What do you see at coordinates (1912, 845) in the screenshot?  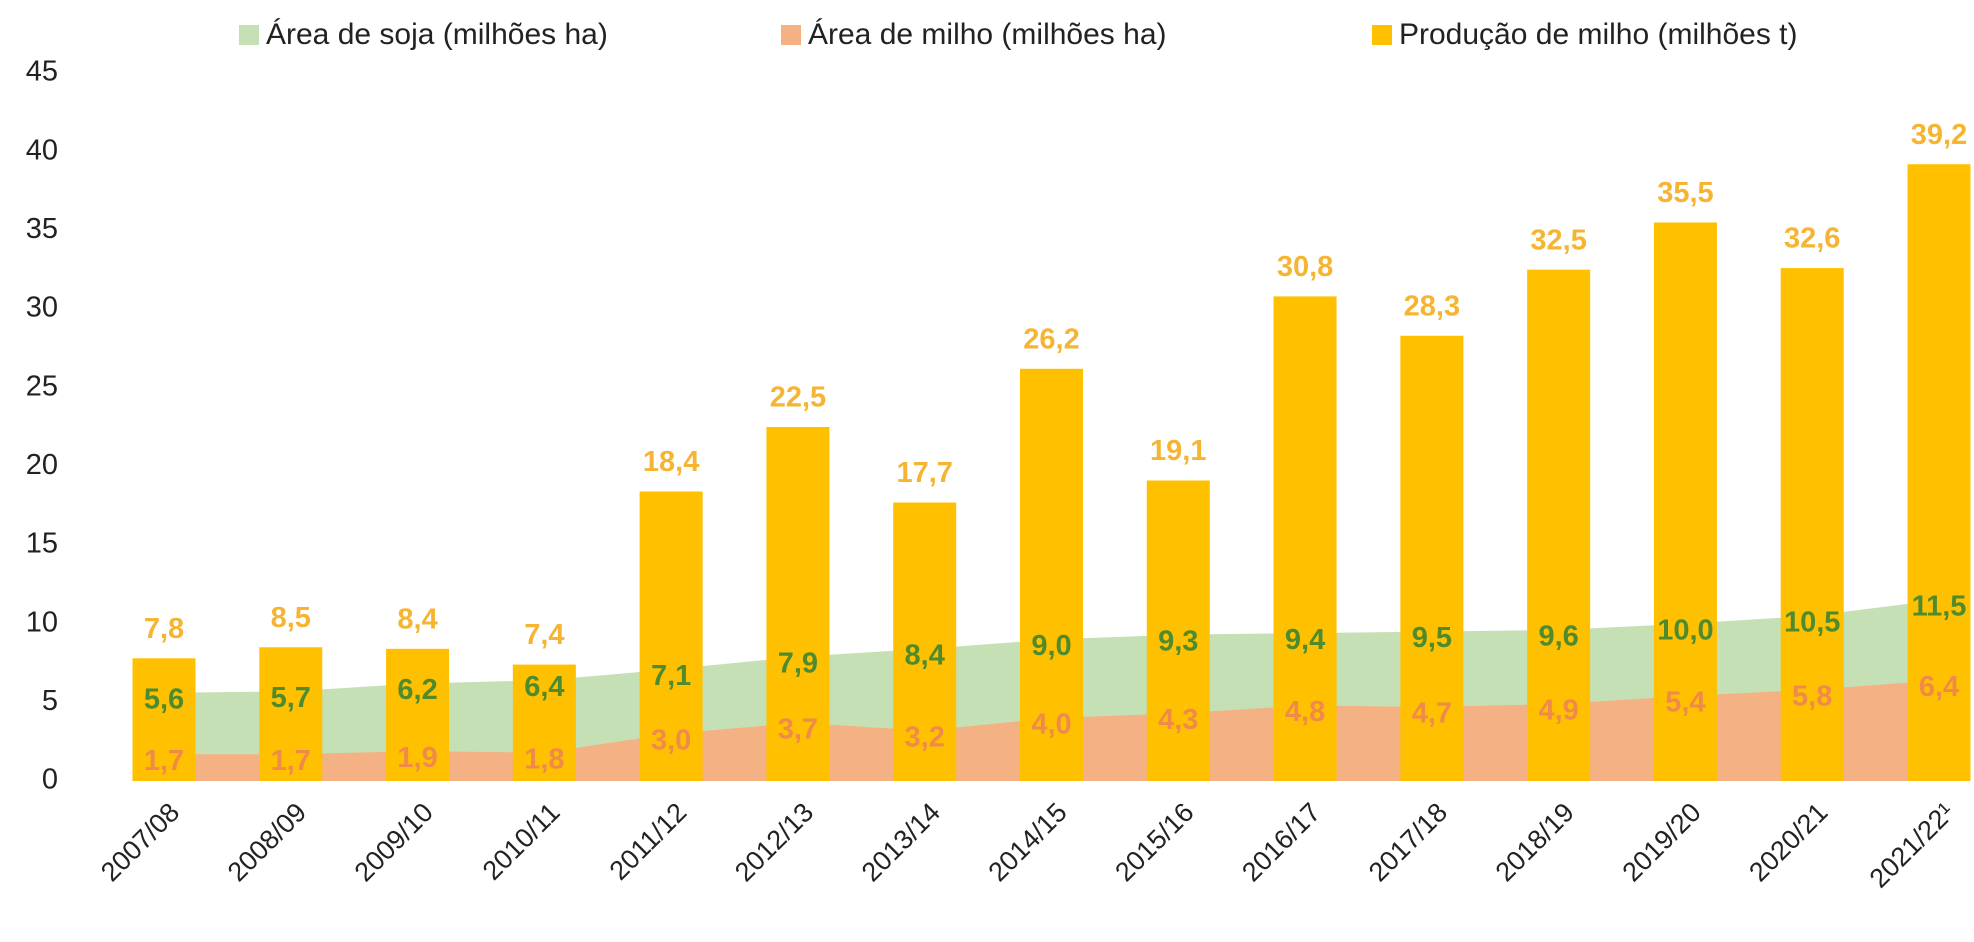 I see `x-tick-label: 2021/22¹` at bounding box center [1912, 845].